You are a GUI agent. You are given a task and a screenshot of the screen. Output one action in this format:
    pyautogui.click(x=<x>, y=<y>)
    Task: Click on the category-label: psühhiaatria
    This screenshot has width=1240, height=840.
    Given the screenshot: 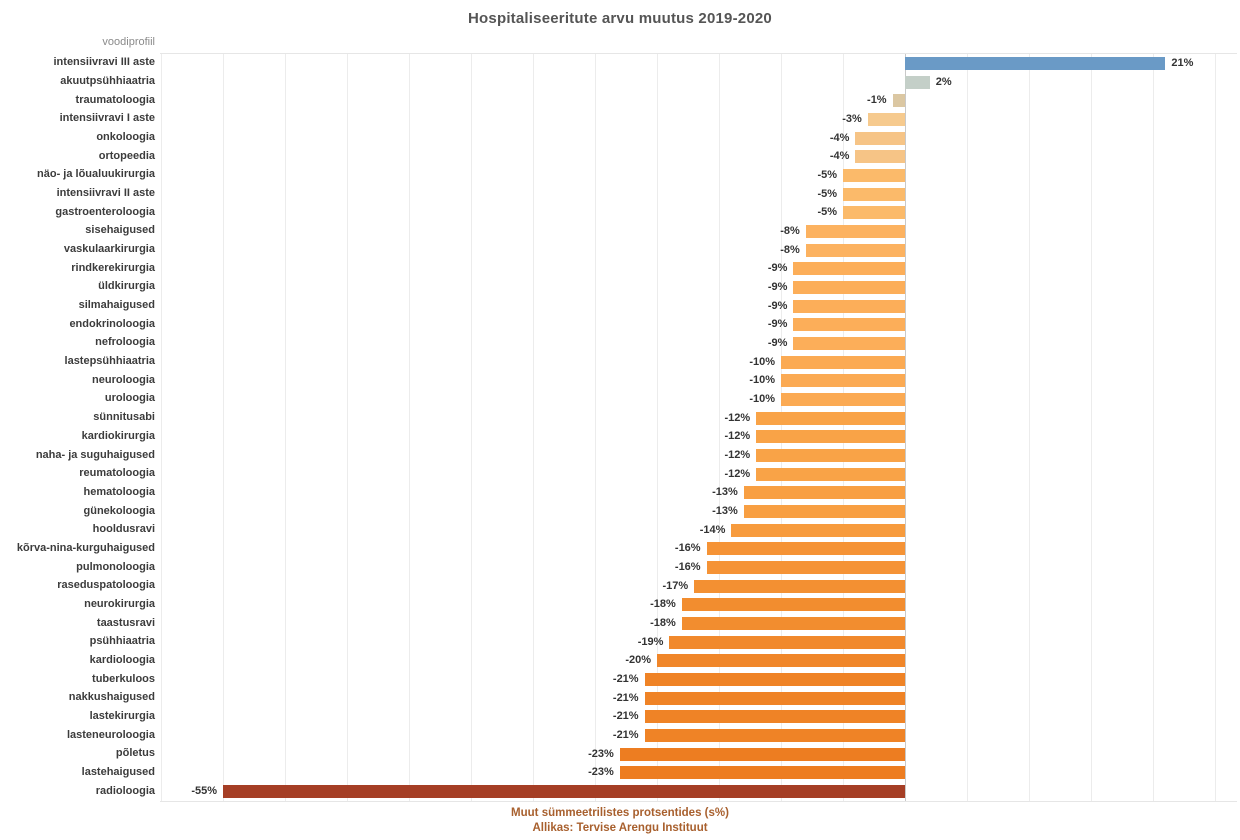 What is the action you would take?
    pyautogui.click(x=122, y=641)
    